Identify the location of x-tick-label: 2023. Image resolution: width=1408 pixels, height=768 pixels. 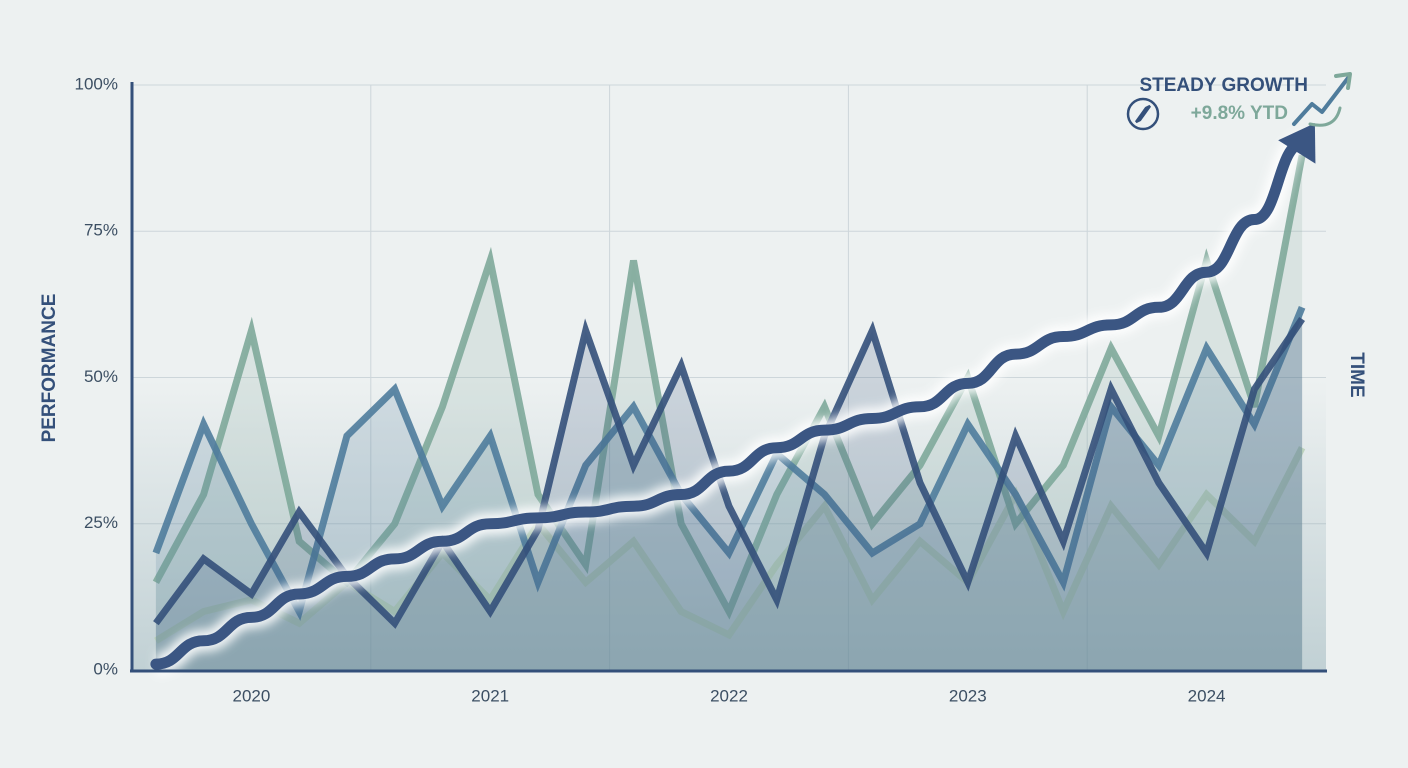
(968, 695).